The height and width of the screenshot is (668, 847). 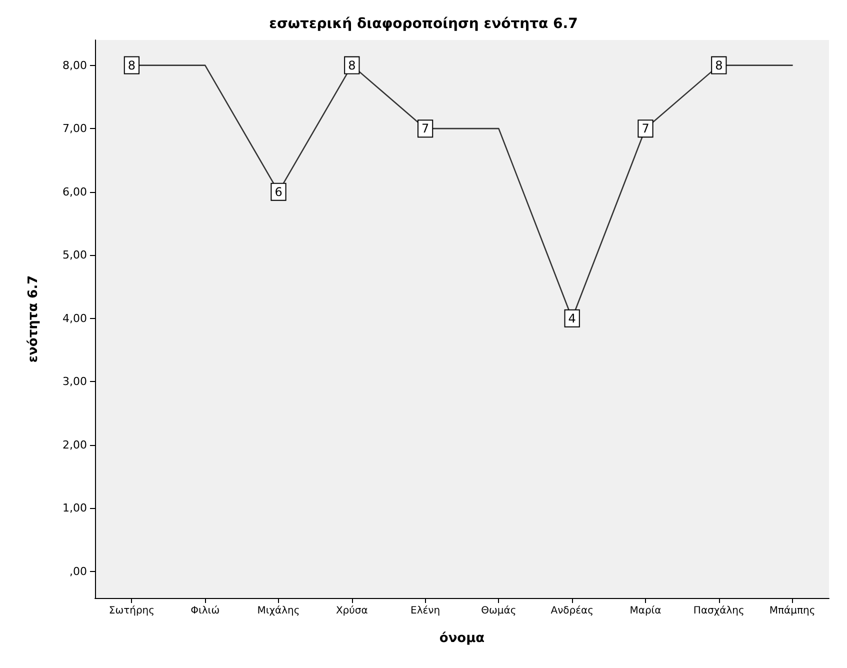 I want to click on x-tick-label: Φιλιώ, so click(x=205, y=611).